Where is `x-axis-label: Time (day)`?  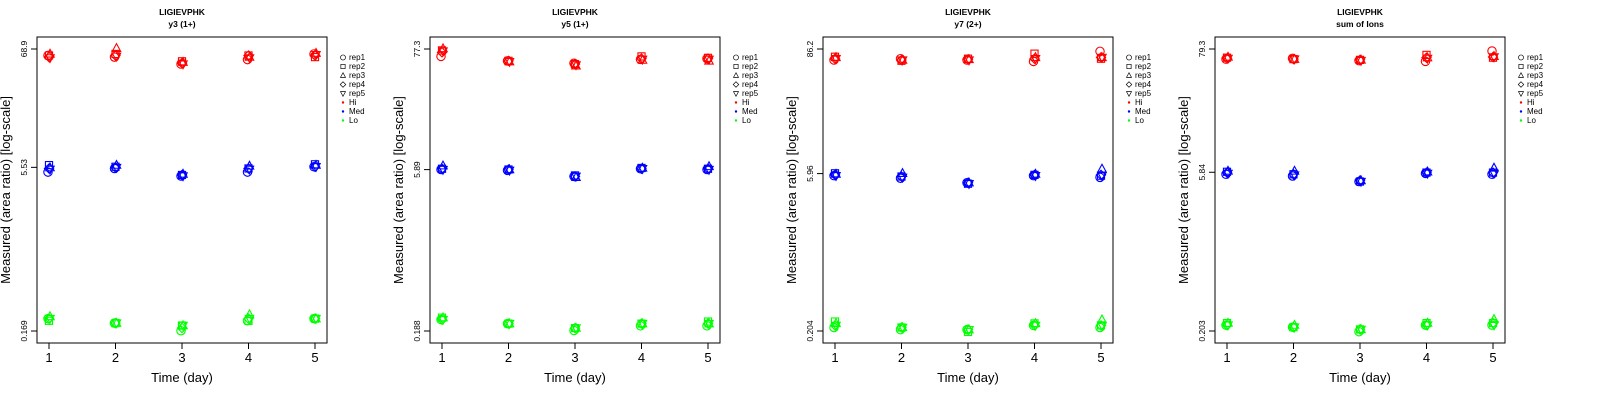
x-axis-label: Time (day) is located at coordinates (575, 377).